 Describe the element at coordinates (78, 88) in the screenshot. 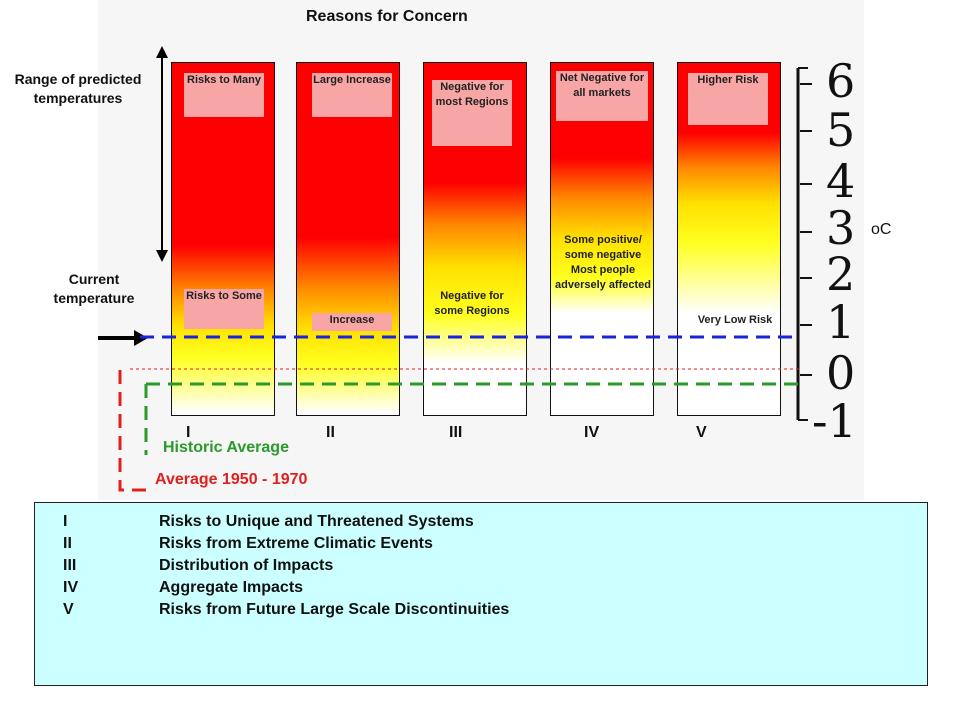

I see `range-label: Range of predicted temperatures` at that location.